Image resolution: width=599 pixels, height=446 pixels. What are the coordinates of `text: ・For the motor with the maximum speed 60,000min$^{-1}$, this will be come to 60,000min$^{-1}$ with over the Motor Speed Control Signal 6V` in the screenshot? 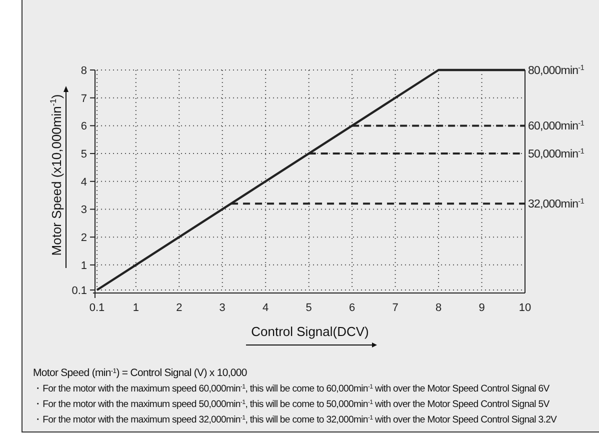 It's located at (291, 388).